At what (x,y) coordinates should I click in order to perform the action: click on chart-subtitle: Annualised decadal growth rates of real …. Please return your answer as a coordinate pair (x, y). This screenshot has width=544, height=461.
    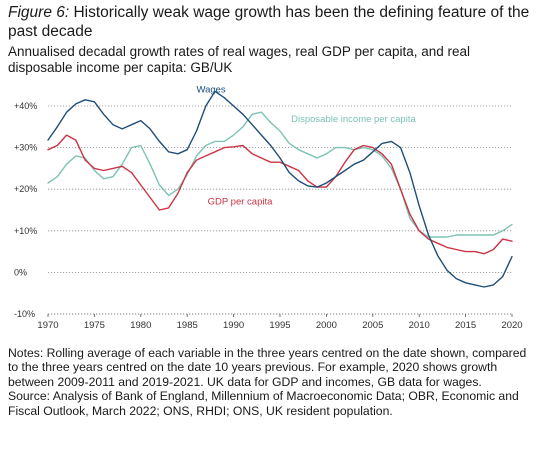
    Looking at the image, I should click on (239, 59).